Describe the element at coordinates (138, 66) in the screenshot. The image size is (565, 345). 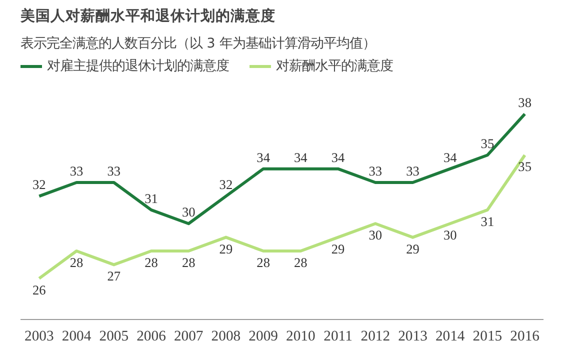
I see `legend-label: 对雇主提供的退休计划的满意度` at that location.